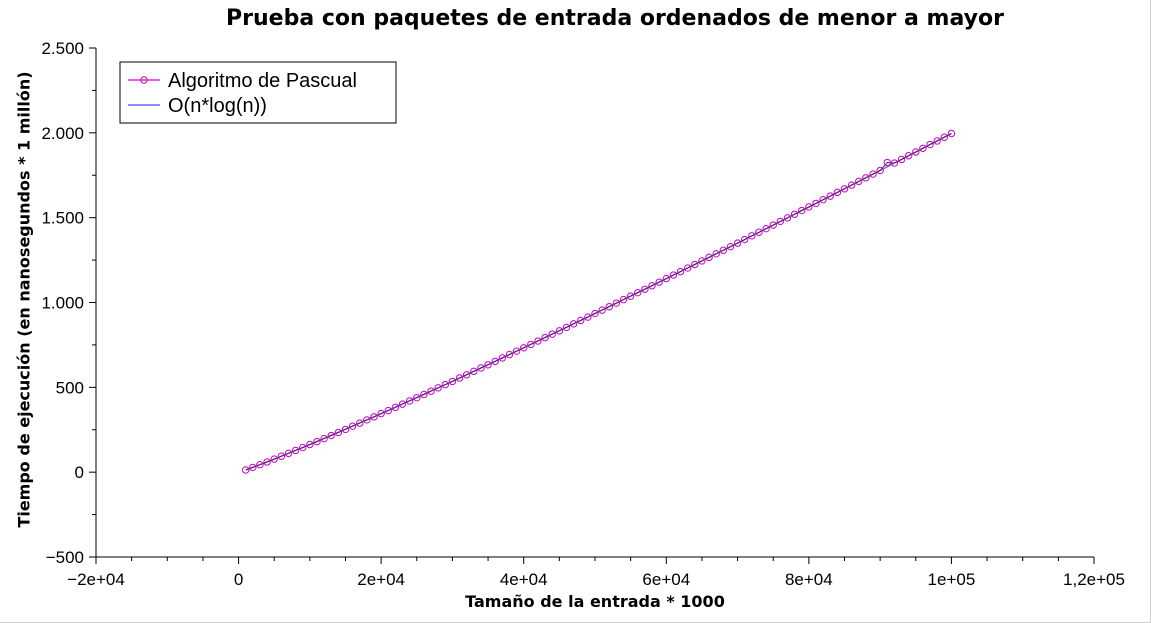  Describe the element at coordinates (262, 81) in the screenshot. I see `legend-label-measured: Algoritmo de Pascual` at that location.